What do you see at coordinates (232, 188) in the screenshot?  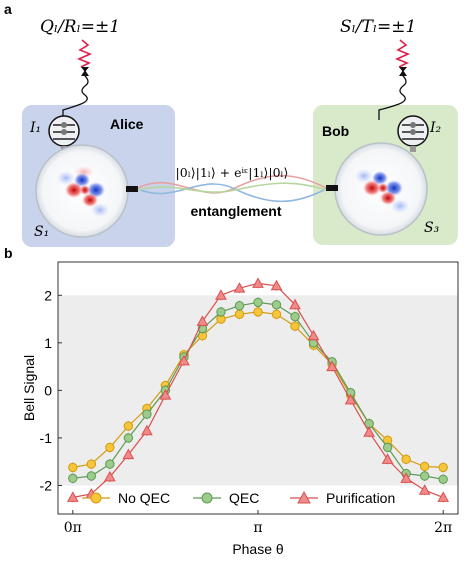 I see `entanglement-link` at bounding box center [232, 188].